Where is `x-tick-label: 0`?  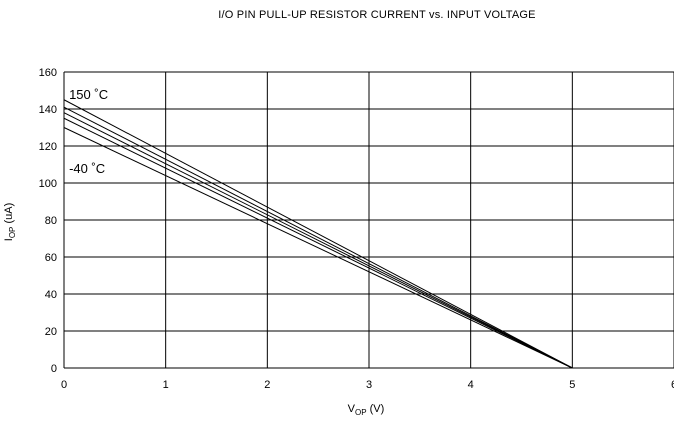
x-tick-label: 0 is located at coordinates (64, 385).